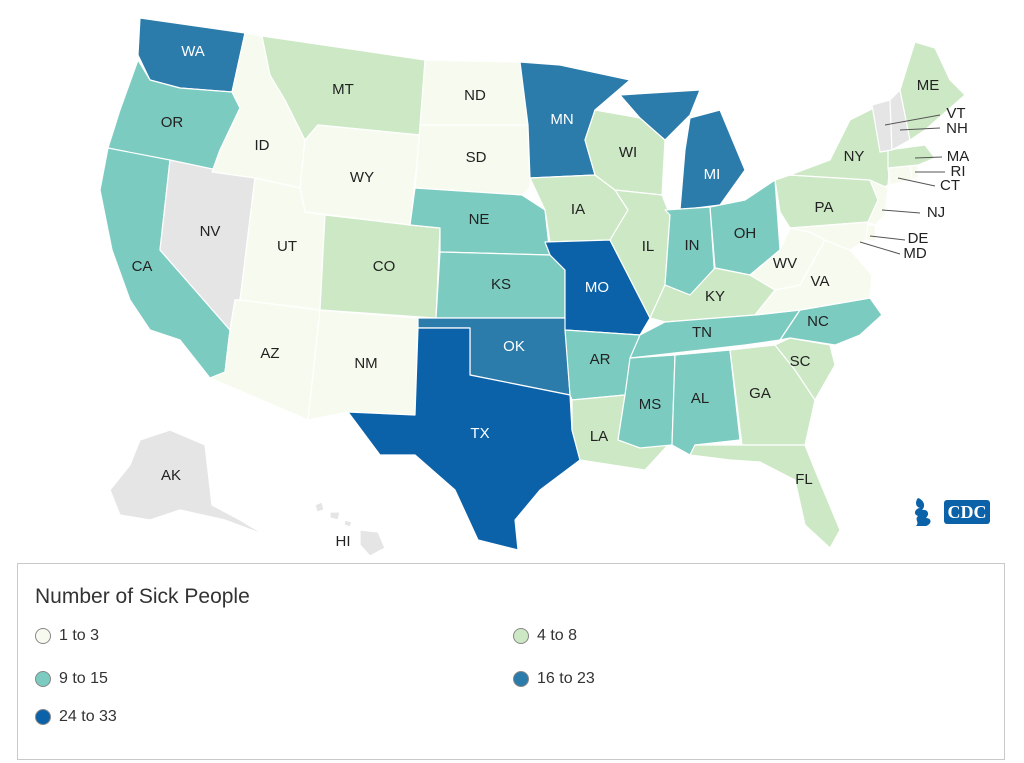 This screenshot has height=763, width=1024. What do you see at coordinates (343, 89) in the screenshot?
I see `state-label-mt: MT` at bounding box center [343, 89].